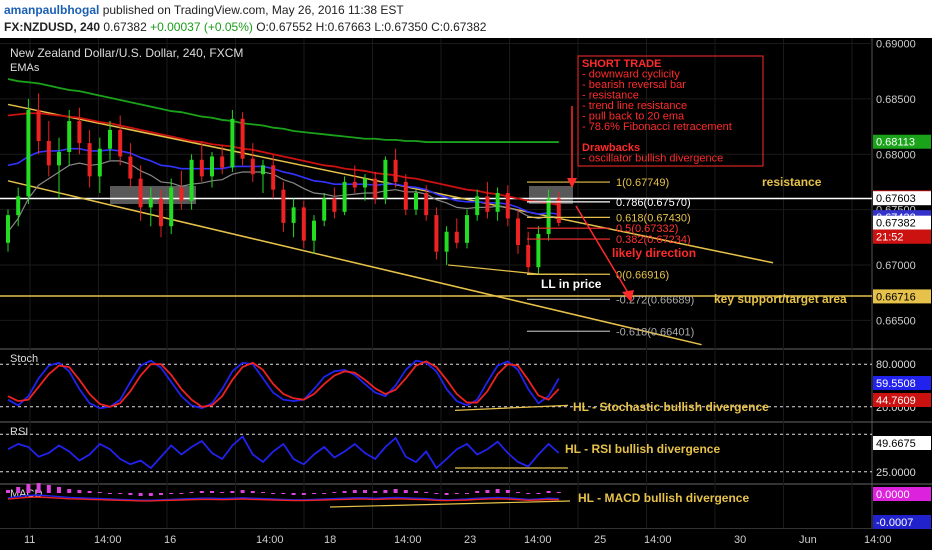 The image size is (932, 550). Describe the element at coordinates (283, 452) in the screenshot. I see `rsi-line` at that location.